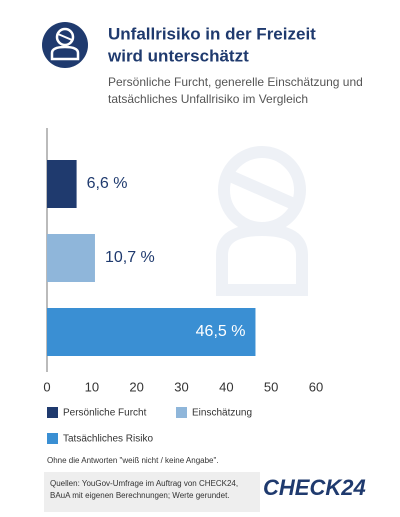  I want to click on chart-title: wird unterschätzt, so click(178, 55).